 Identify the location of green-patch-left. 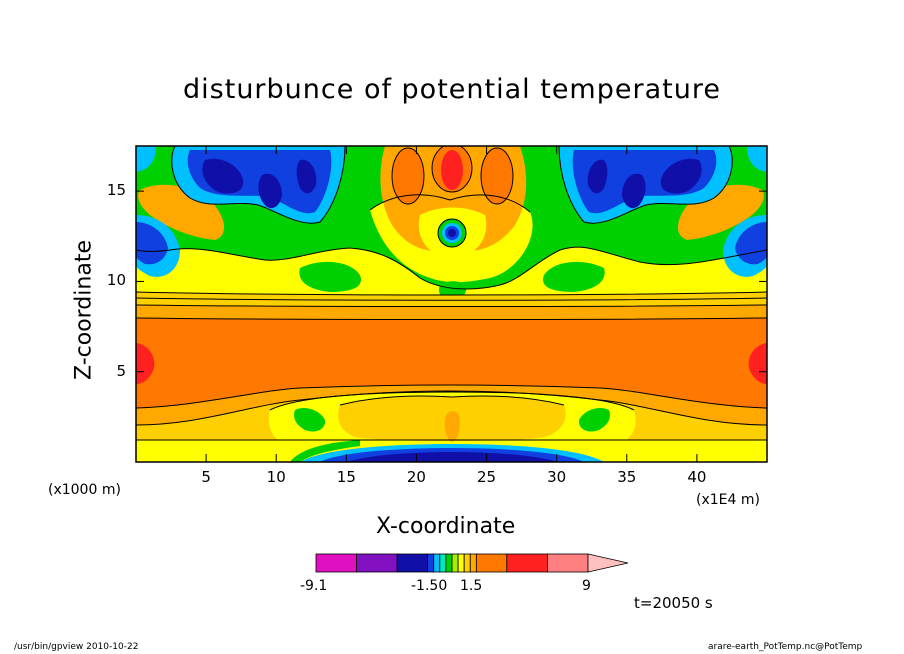
(330, 276).